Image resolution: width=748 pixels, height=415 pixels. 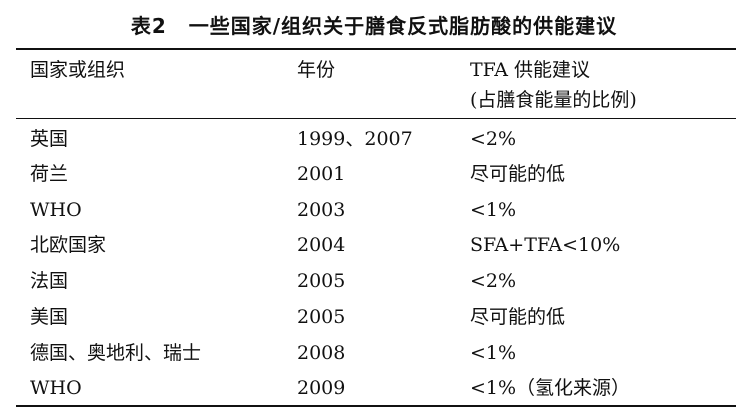 I want to click on table-title: 一些国家/组织关于膳食反式脂肪酸的供能建议, so click(x=403, y=26).